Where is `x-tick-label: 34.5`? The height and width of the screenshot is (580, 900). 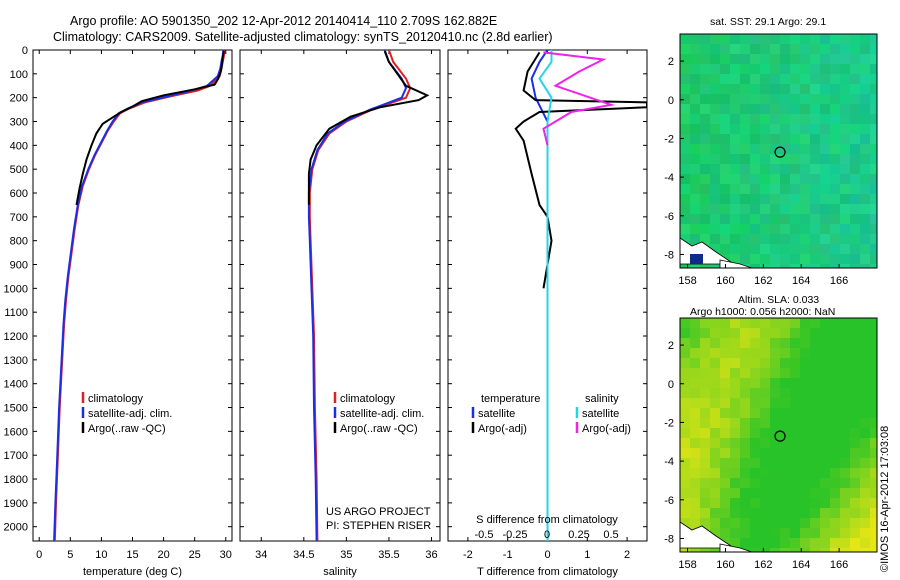 x-tick-label: 34.5 is located at coordinates (303, 555).